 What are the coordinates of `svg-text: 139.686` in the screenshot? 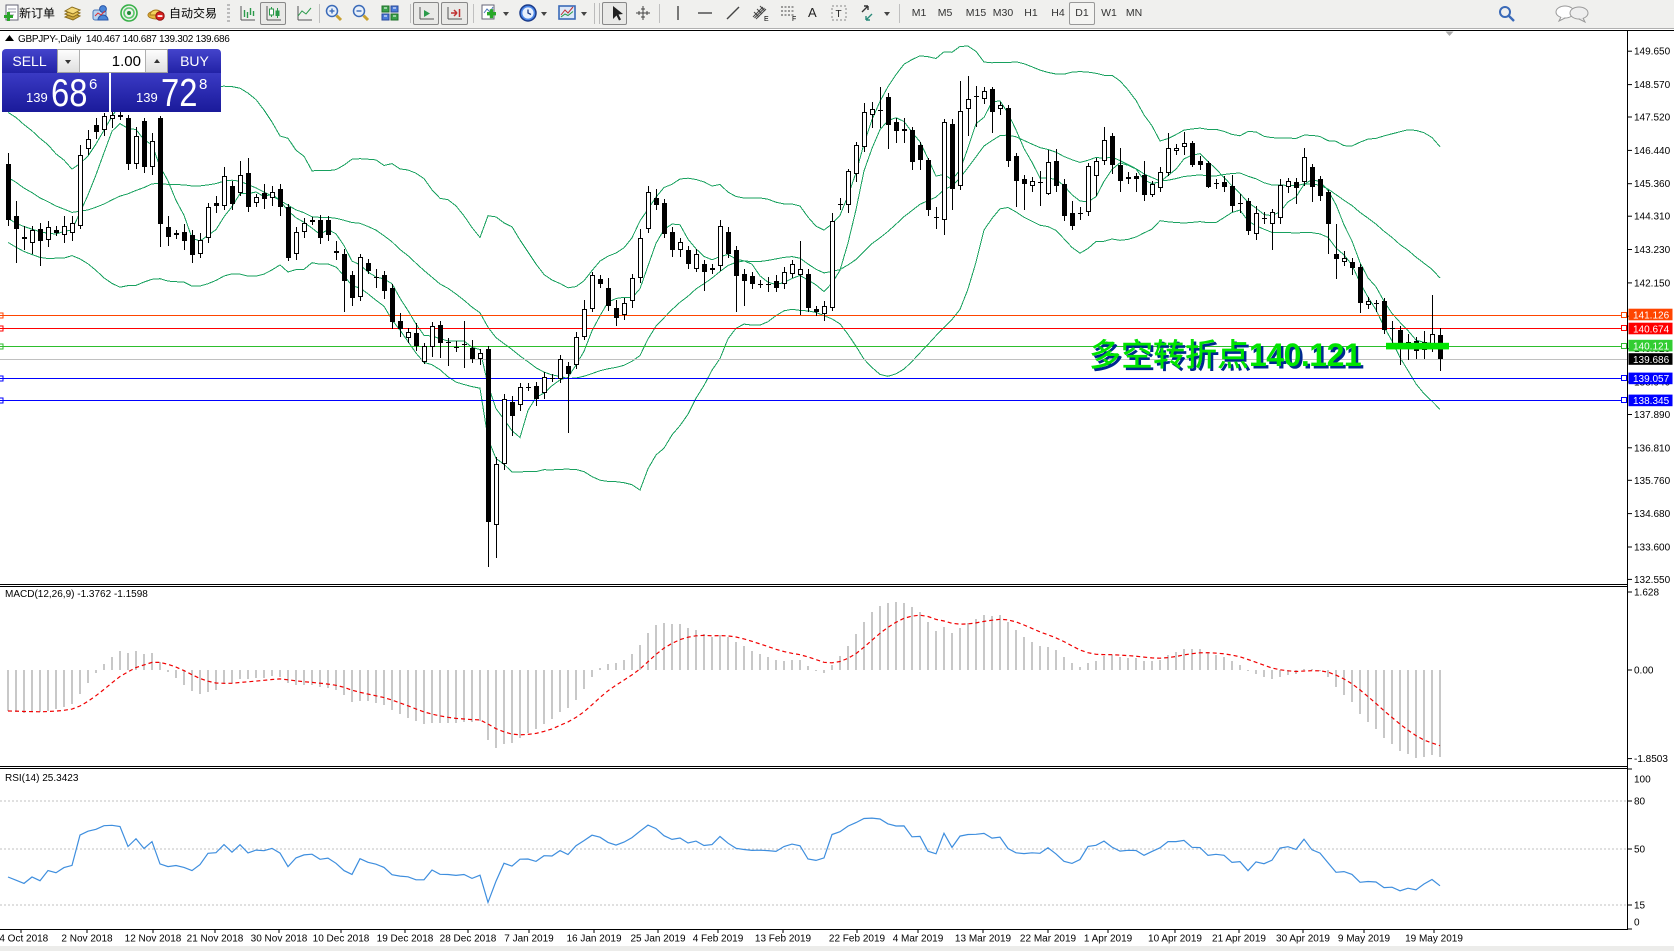 It's located at (1651, 360).